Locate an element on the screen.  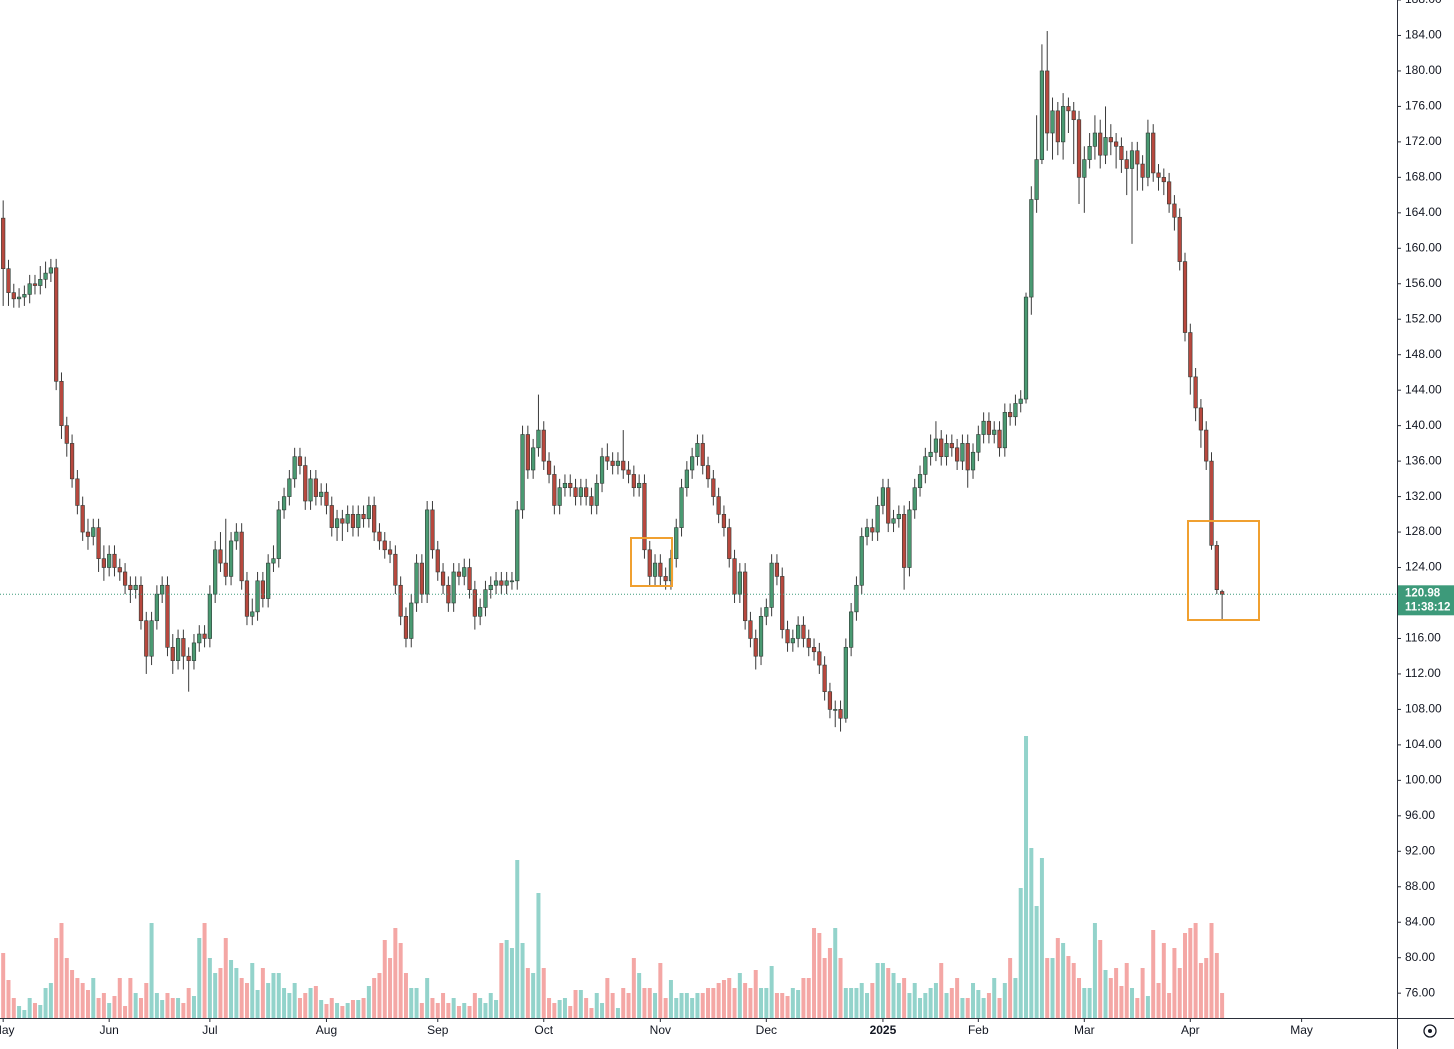
x-tick-label: May is located at coordinates (1301, 1030).